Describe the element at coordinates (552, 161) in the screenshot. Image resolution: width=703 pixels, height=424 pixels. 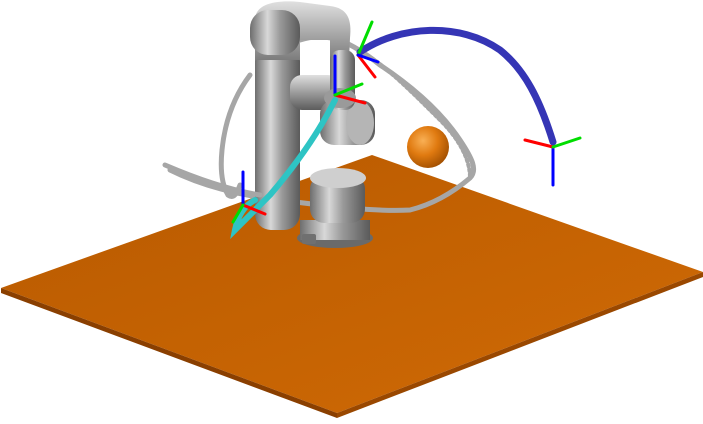
I see `frame-goal` at that location.